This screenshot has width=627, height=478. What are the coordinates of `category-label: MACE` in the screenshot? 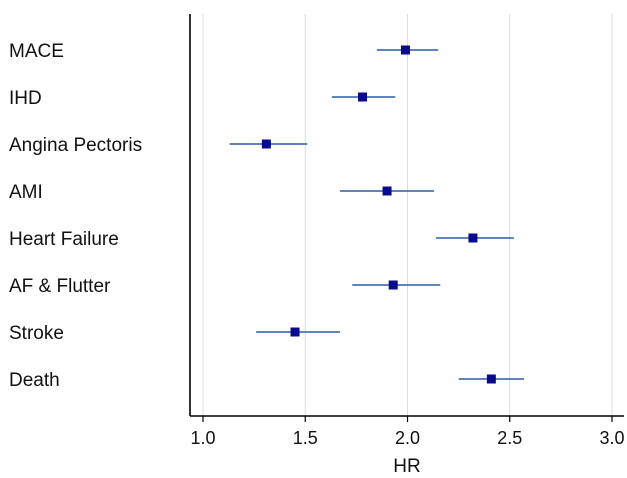 It's located at (36, 51).